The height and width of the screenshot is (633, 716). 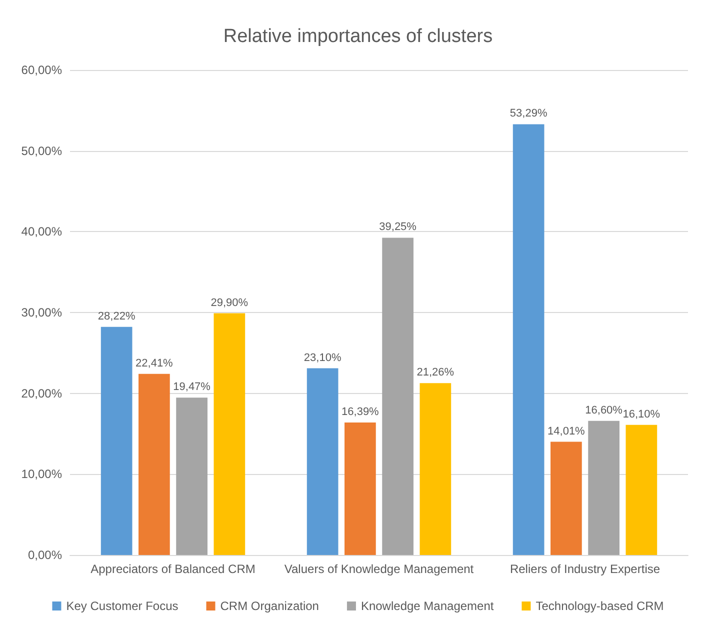 I want to click on data-label: 16,39%, so click(x=361, y=412).